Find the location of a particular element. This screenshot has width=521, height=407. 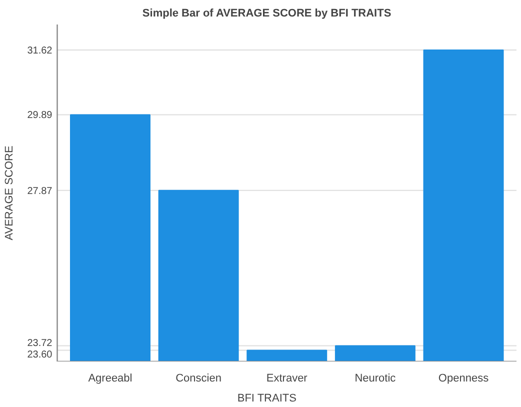

x-tick-label: Extraver is located at coordinates (287, 378).